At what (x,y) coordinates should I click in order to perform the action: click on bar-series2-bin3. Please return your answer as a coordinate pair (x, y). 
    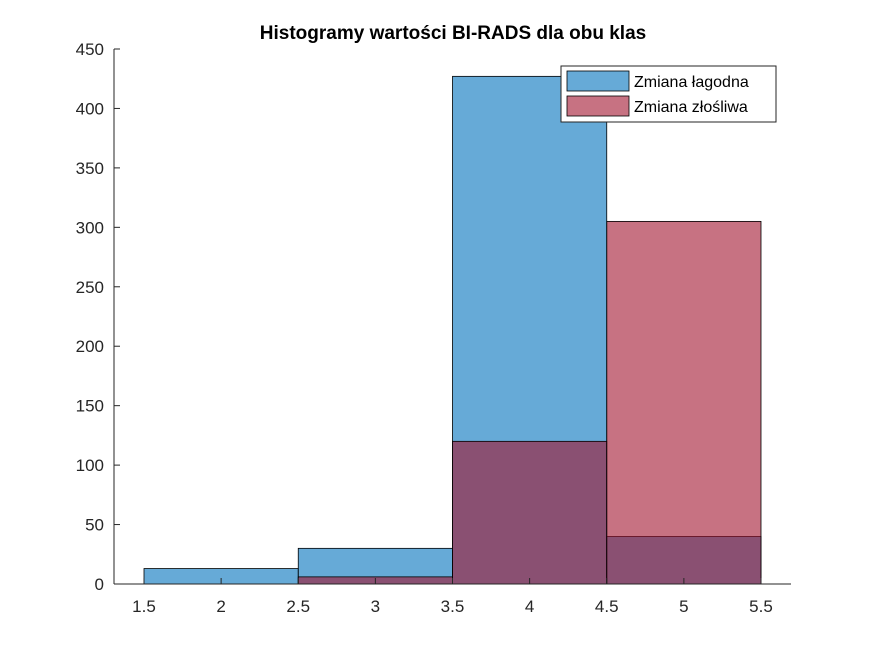
    Looking at the image, I should click on (530, 512).